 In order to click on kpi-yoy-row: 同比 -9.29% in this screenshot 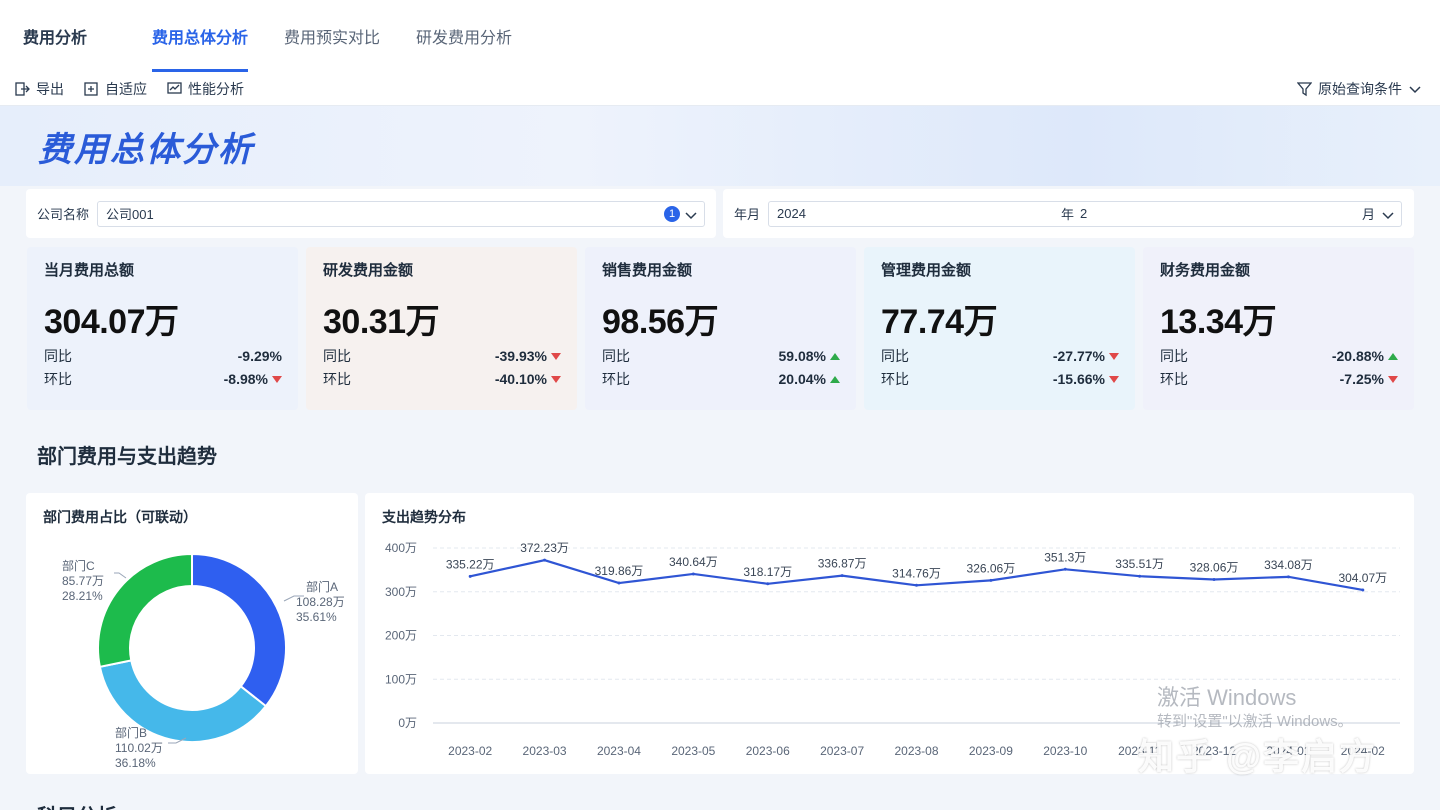, I will do `click(163, 356)`.